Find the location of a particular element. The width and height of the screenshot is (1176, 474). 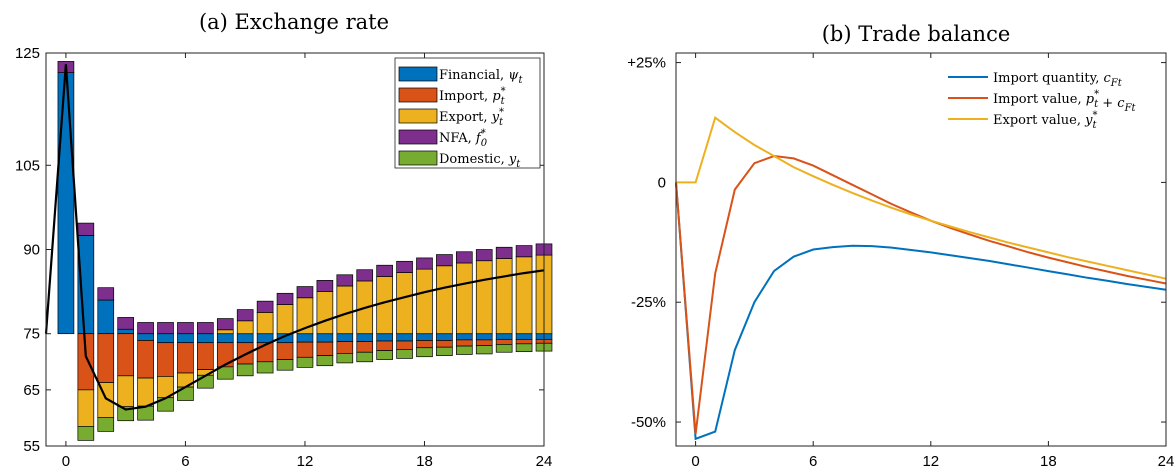

legend-label: Import, p* t is located at coordinates (472, 96).